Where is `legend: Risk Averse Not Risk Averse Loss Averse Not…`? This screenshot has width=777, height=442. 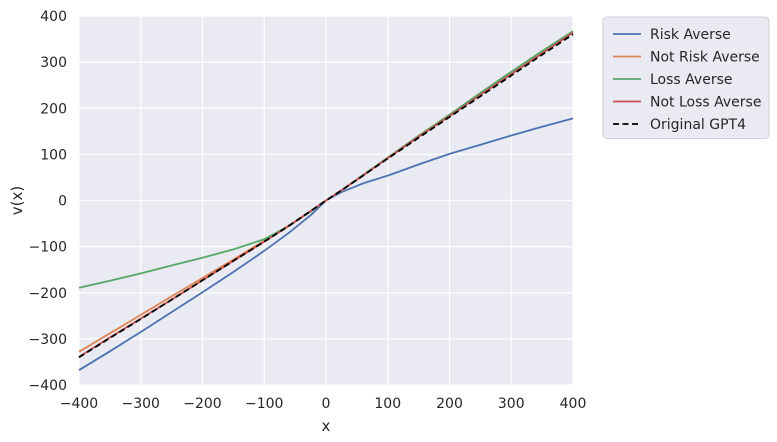 legend: Risk Averse Not Risk Averse Loss Averse Not… is located at coordinates (686, 77).